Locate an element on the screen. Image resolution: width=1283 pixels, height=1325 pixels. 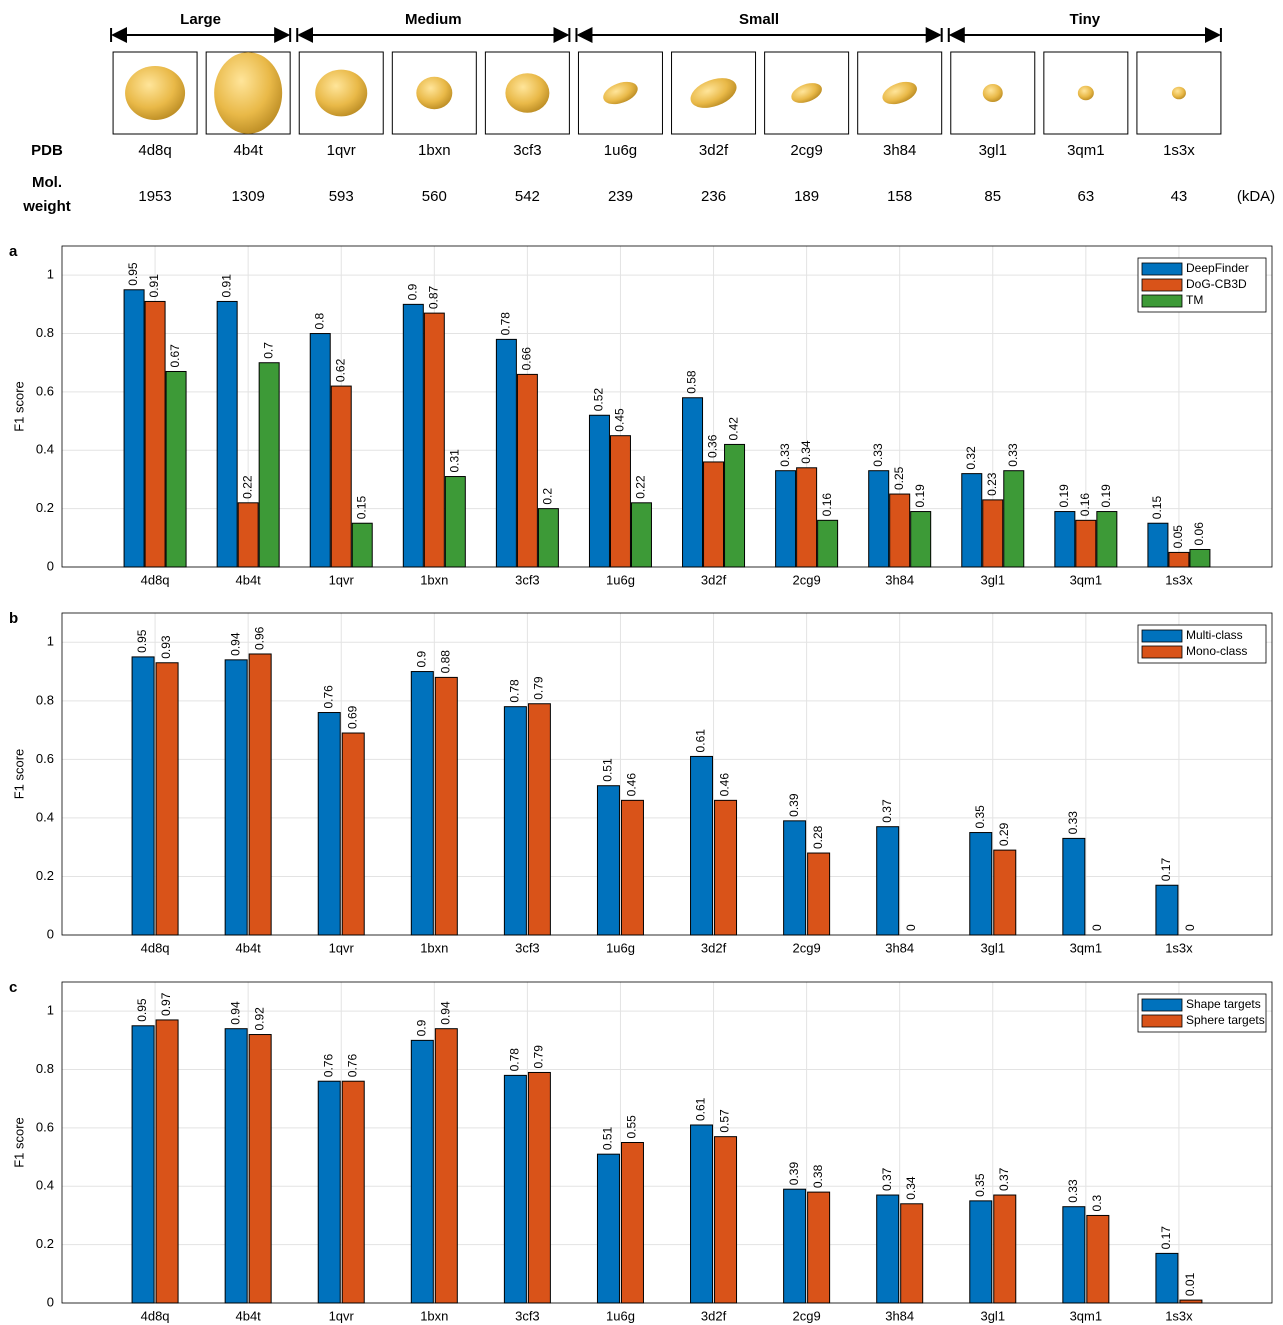
mol-weight: 43 is located at coordinates (1179, 196).